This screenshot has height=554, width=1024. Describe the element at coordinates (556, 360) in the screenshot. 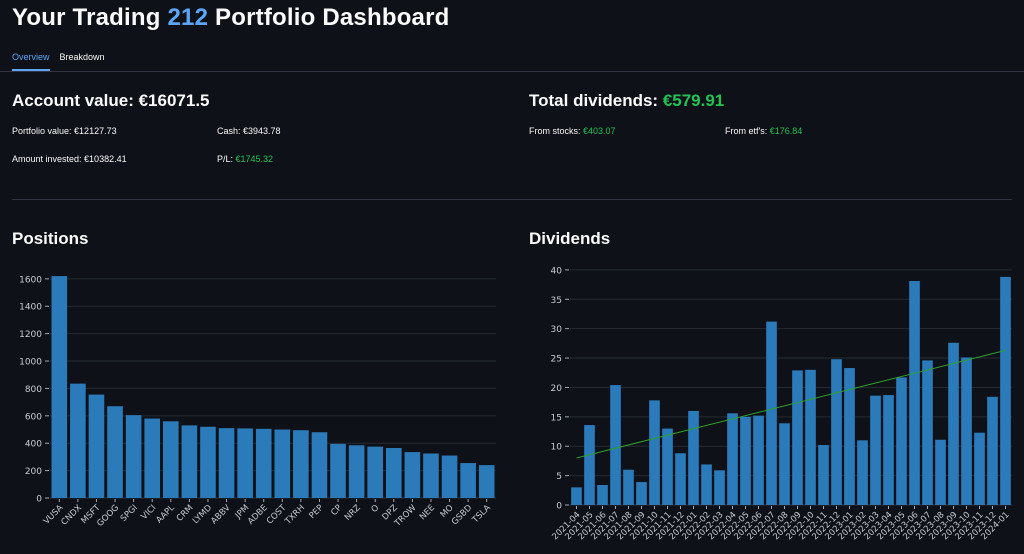

I see `y-tick-label: 25` at that location.